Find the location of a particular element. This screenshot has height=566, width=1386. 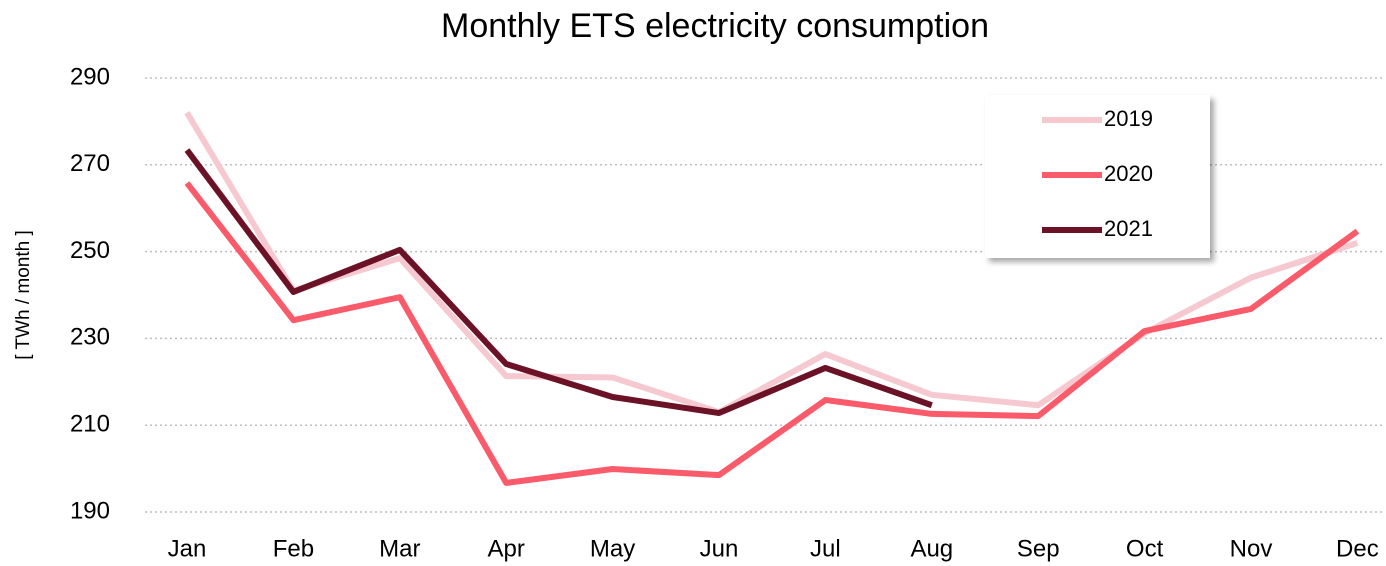

x-tick-label: Jul is located at coordinates (825, 548).